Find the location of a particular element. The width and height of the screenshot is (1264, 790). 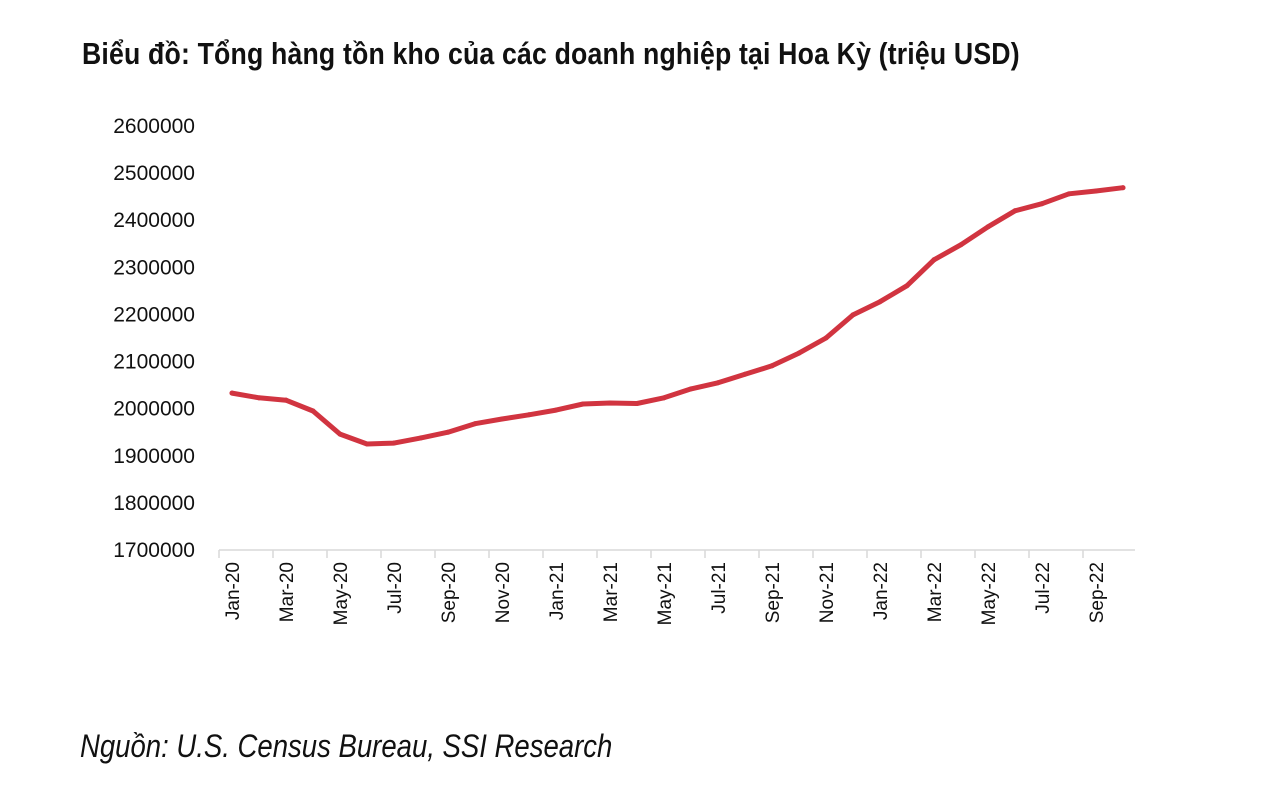

y-tick-label: 1900000 is located at coordinates (154, 456).